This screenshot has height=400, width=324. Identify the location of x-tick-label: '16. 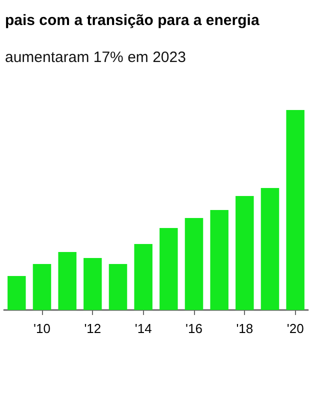
(194, 328).